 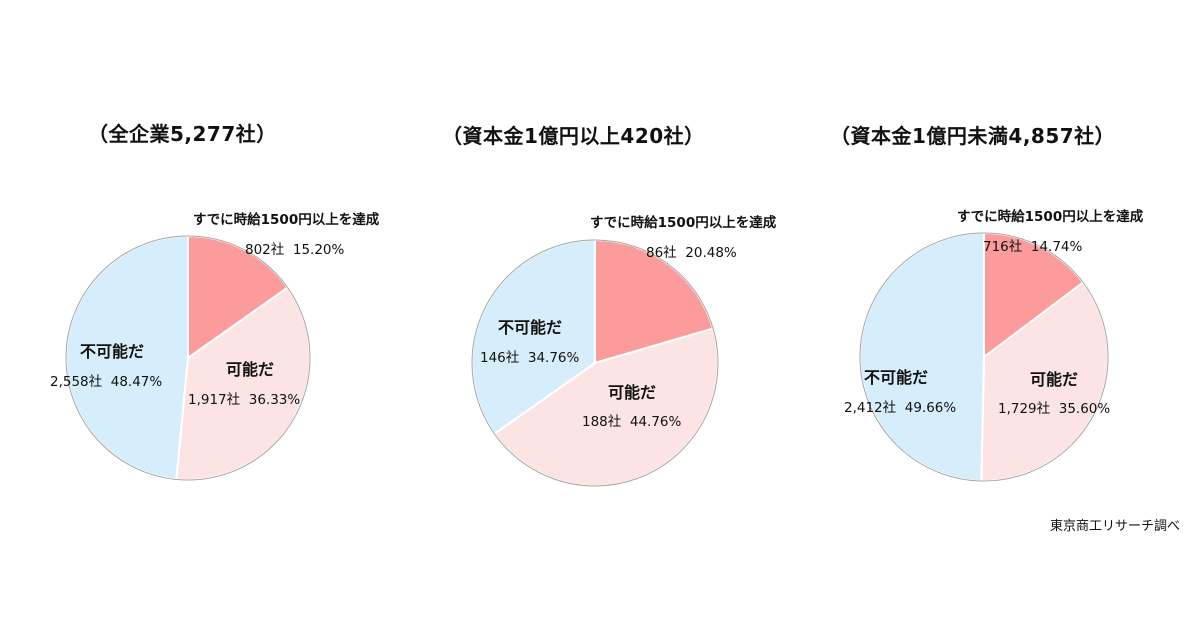 I want to click on slice-count: 188社, so click(x=602, y=422).